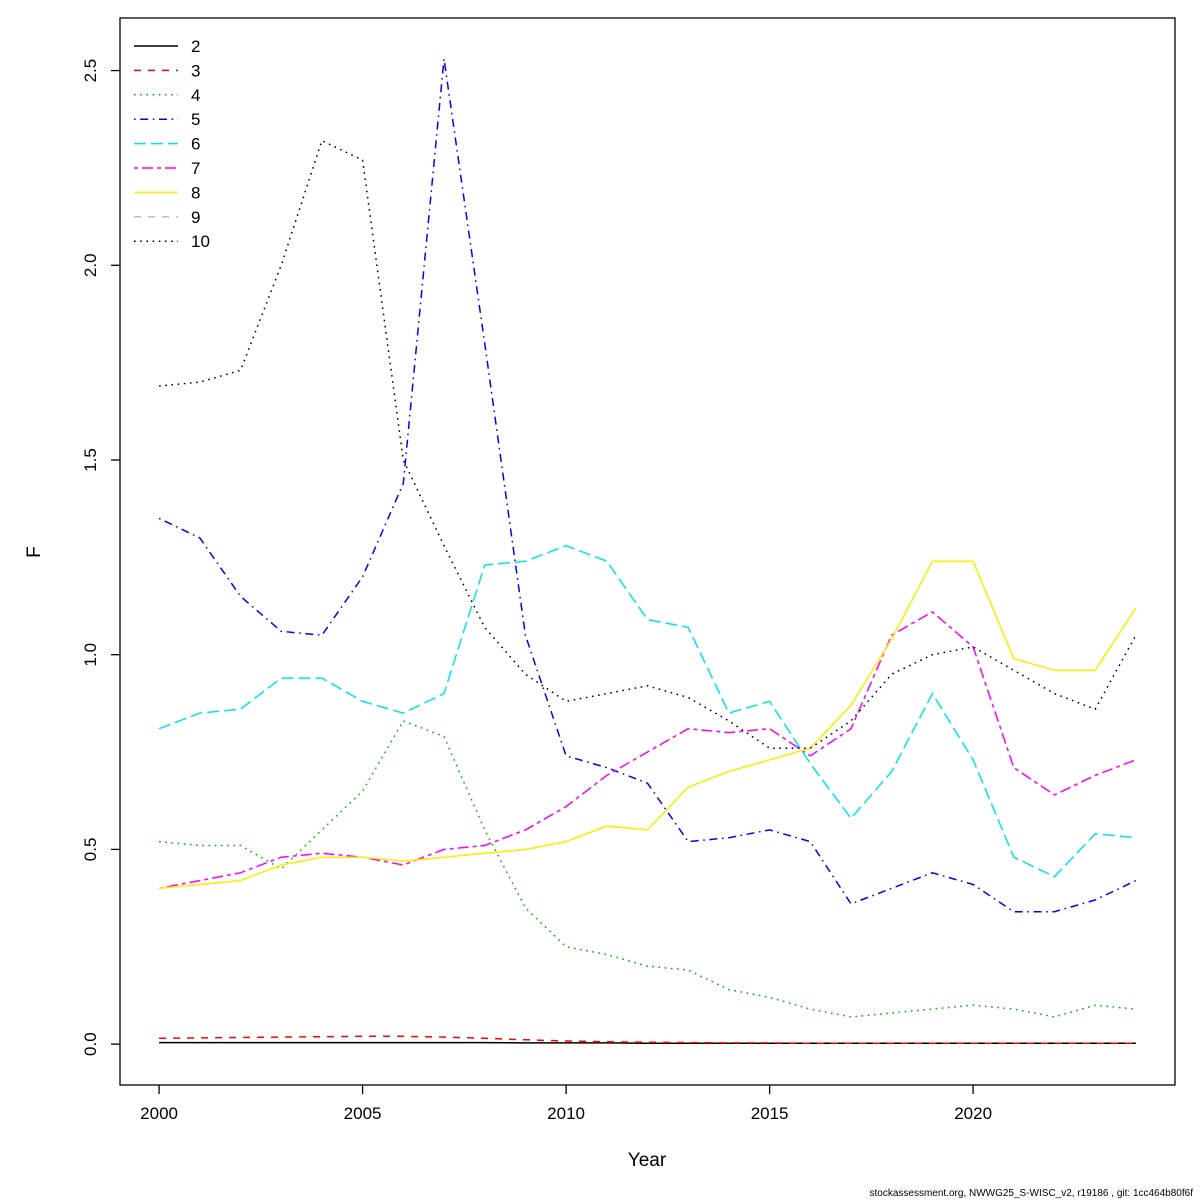 This screenshot has width=1200, height=1200. Describe the element at coordinates (363, 1113) in the screenshot. I see `x-tick-label: 2005` at that location.